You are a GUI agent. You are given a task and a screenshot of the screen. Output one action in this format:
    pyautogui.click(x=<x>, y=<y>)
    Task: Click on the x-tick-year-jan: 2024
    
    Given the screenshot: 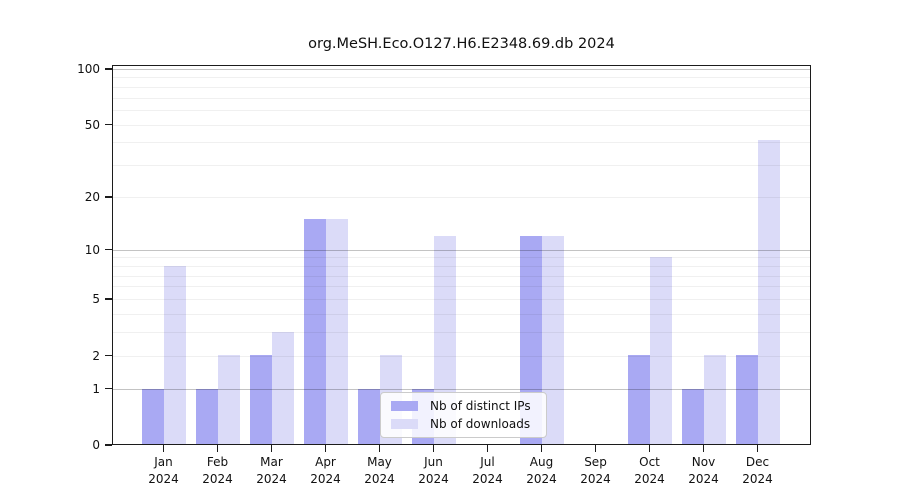 What is the action you would take?
    pyautogui.click(x=163, y=479)
    